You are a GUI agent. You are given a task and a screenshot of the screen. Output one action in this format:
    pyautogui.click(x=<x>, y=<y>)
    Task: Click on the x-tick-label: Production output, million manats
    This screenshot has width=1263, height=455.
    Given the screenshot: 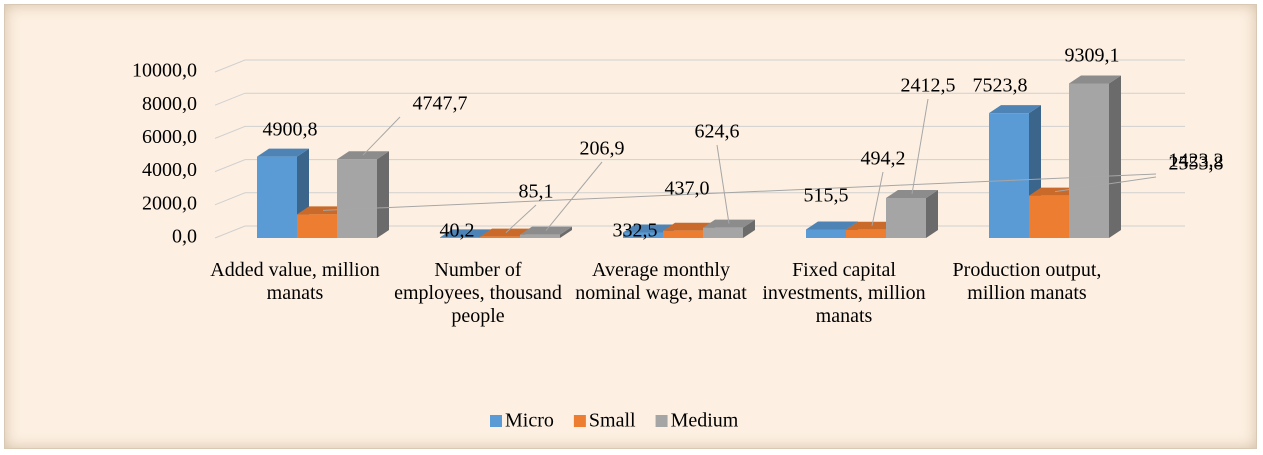 What is the action you would take?
    pyautogui.click(x=1027, y=281)
    